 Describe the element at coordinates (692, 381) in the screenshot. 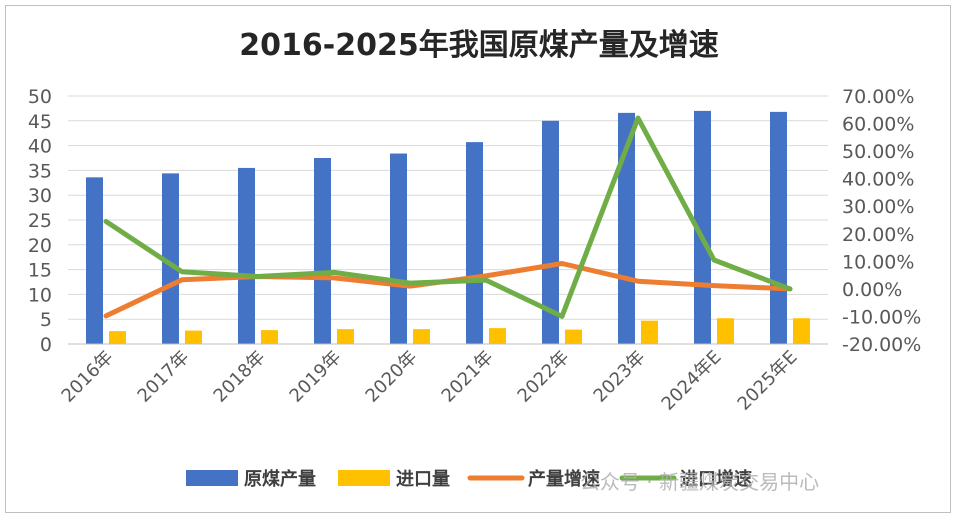

I see `x-tick-label: 2024年E` at that location.